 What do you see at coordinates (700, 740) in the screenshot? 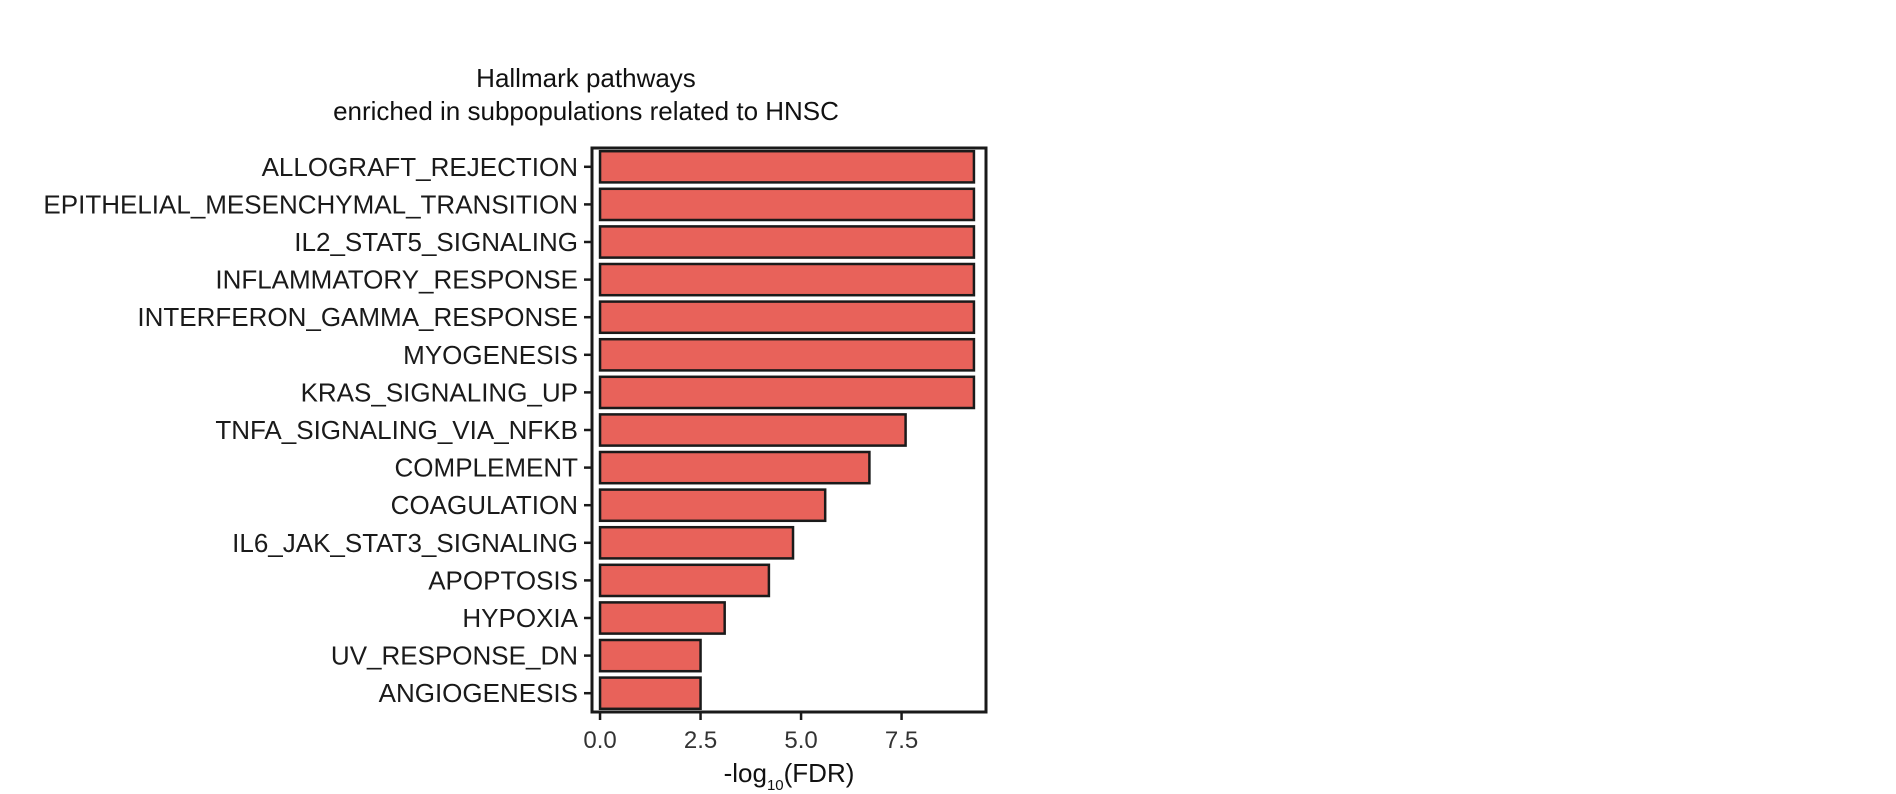
I see `x-tick-label: 2.5` at bounding box center [700, 740].